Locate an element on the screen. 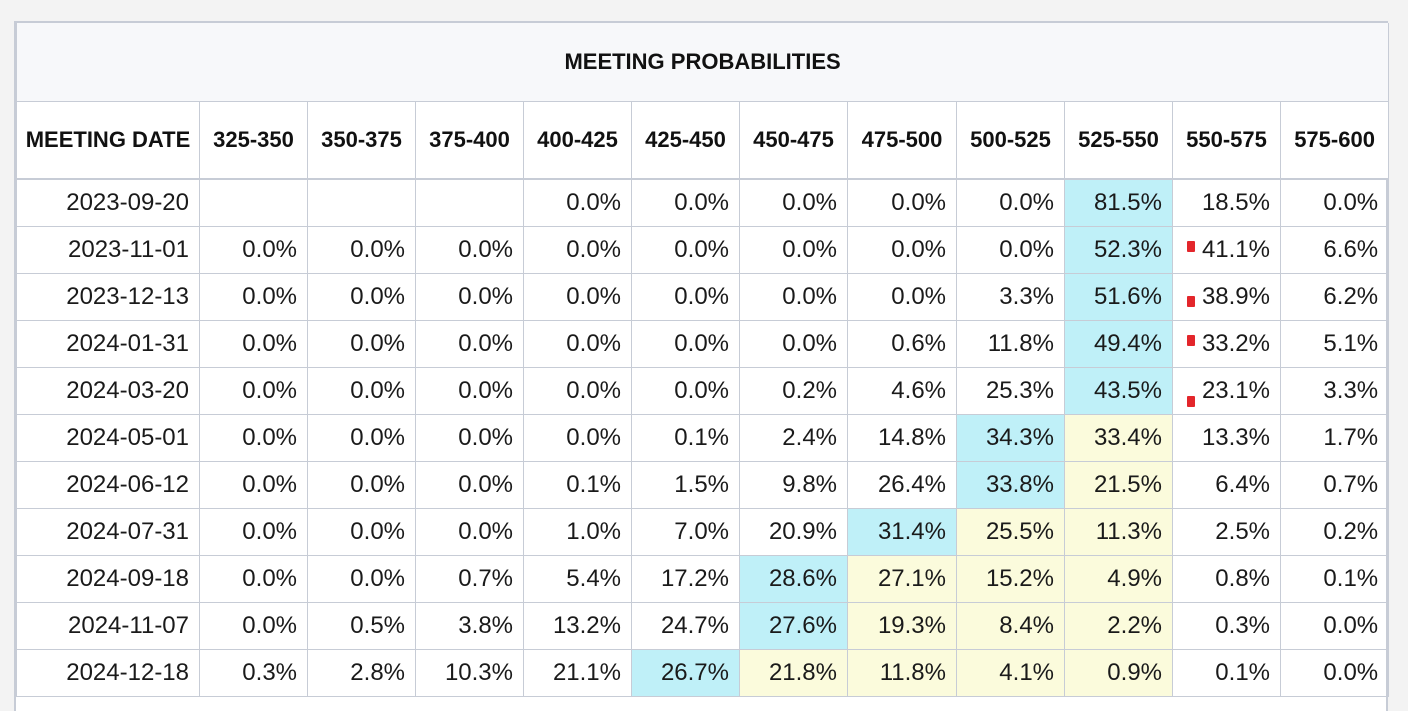 This screenshot has height=711, width=1408. probability-cell: 25.5% is located at coordinates (1010, 531).